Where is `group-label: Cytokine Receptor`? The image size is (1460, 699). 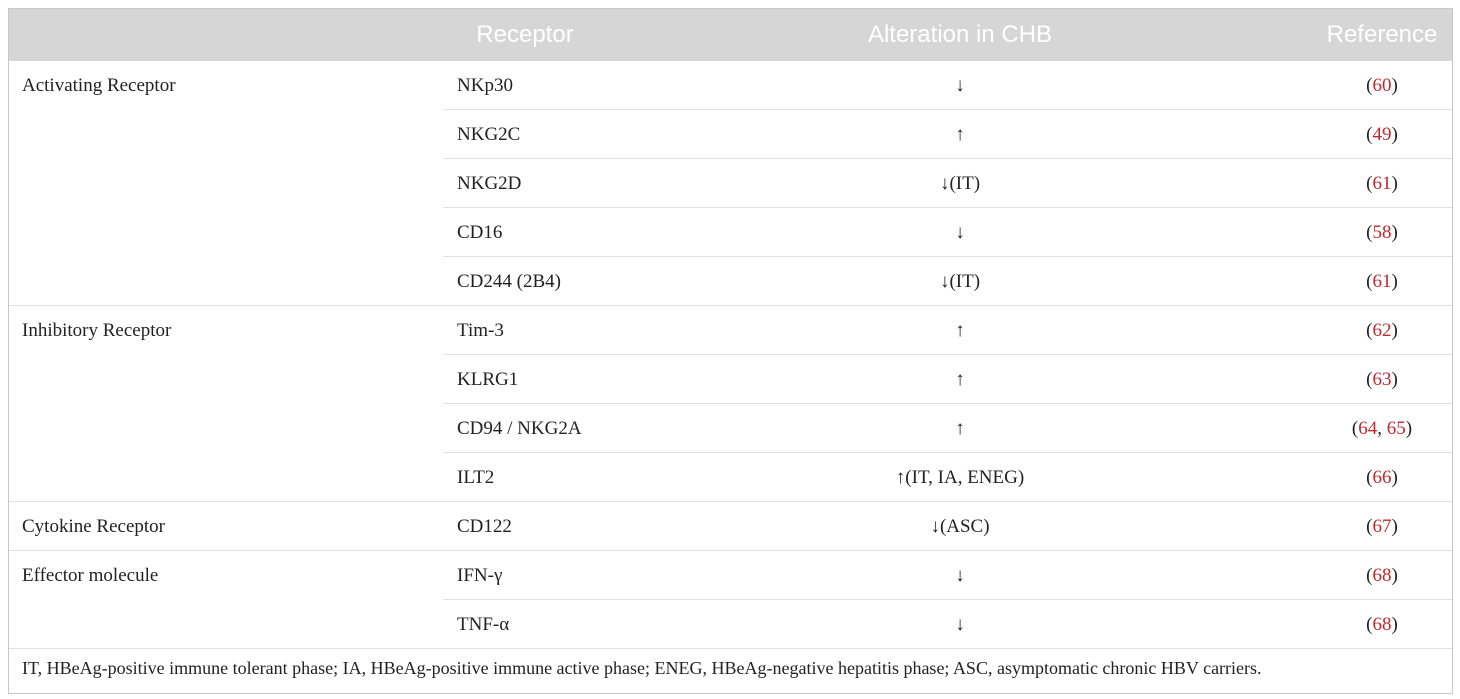 group-label: Cytokine Receptor is located at coordinates (93, 526).